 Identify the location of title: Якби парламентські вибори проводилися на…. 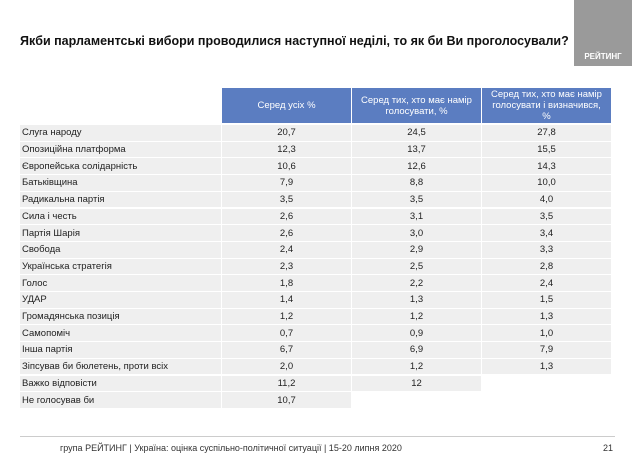
(294, 41).